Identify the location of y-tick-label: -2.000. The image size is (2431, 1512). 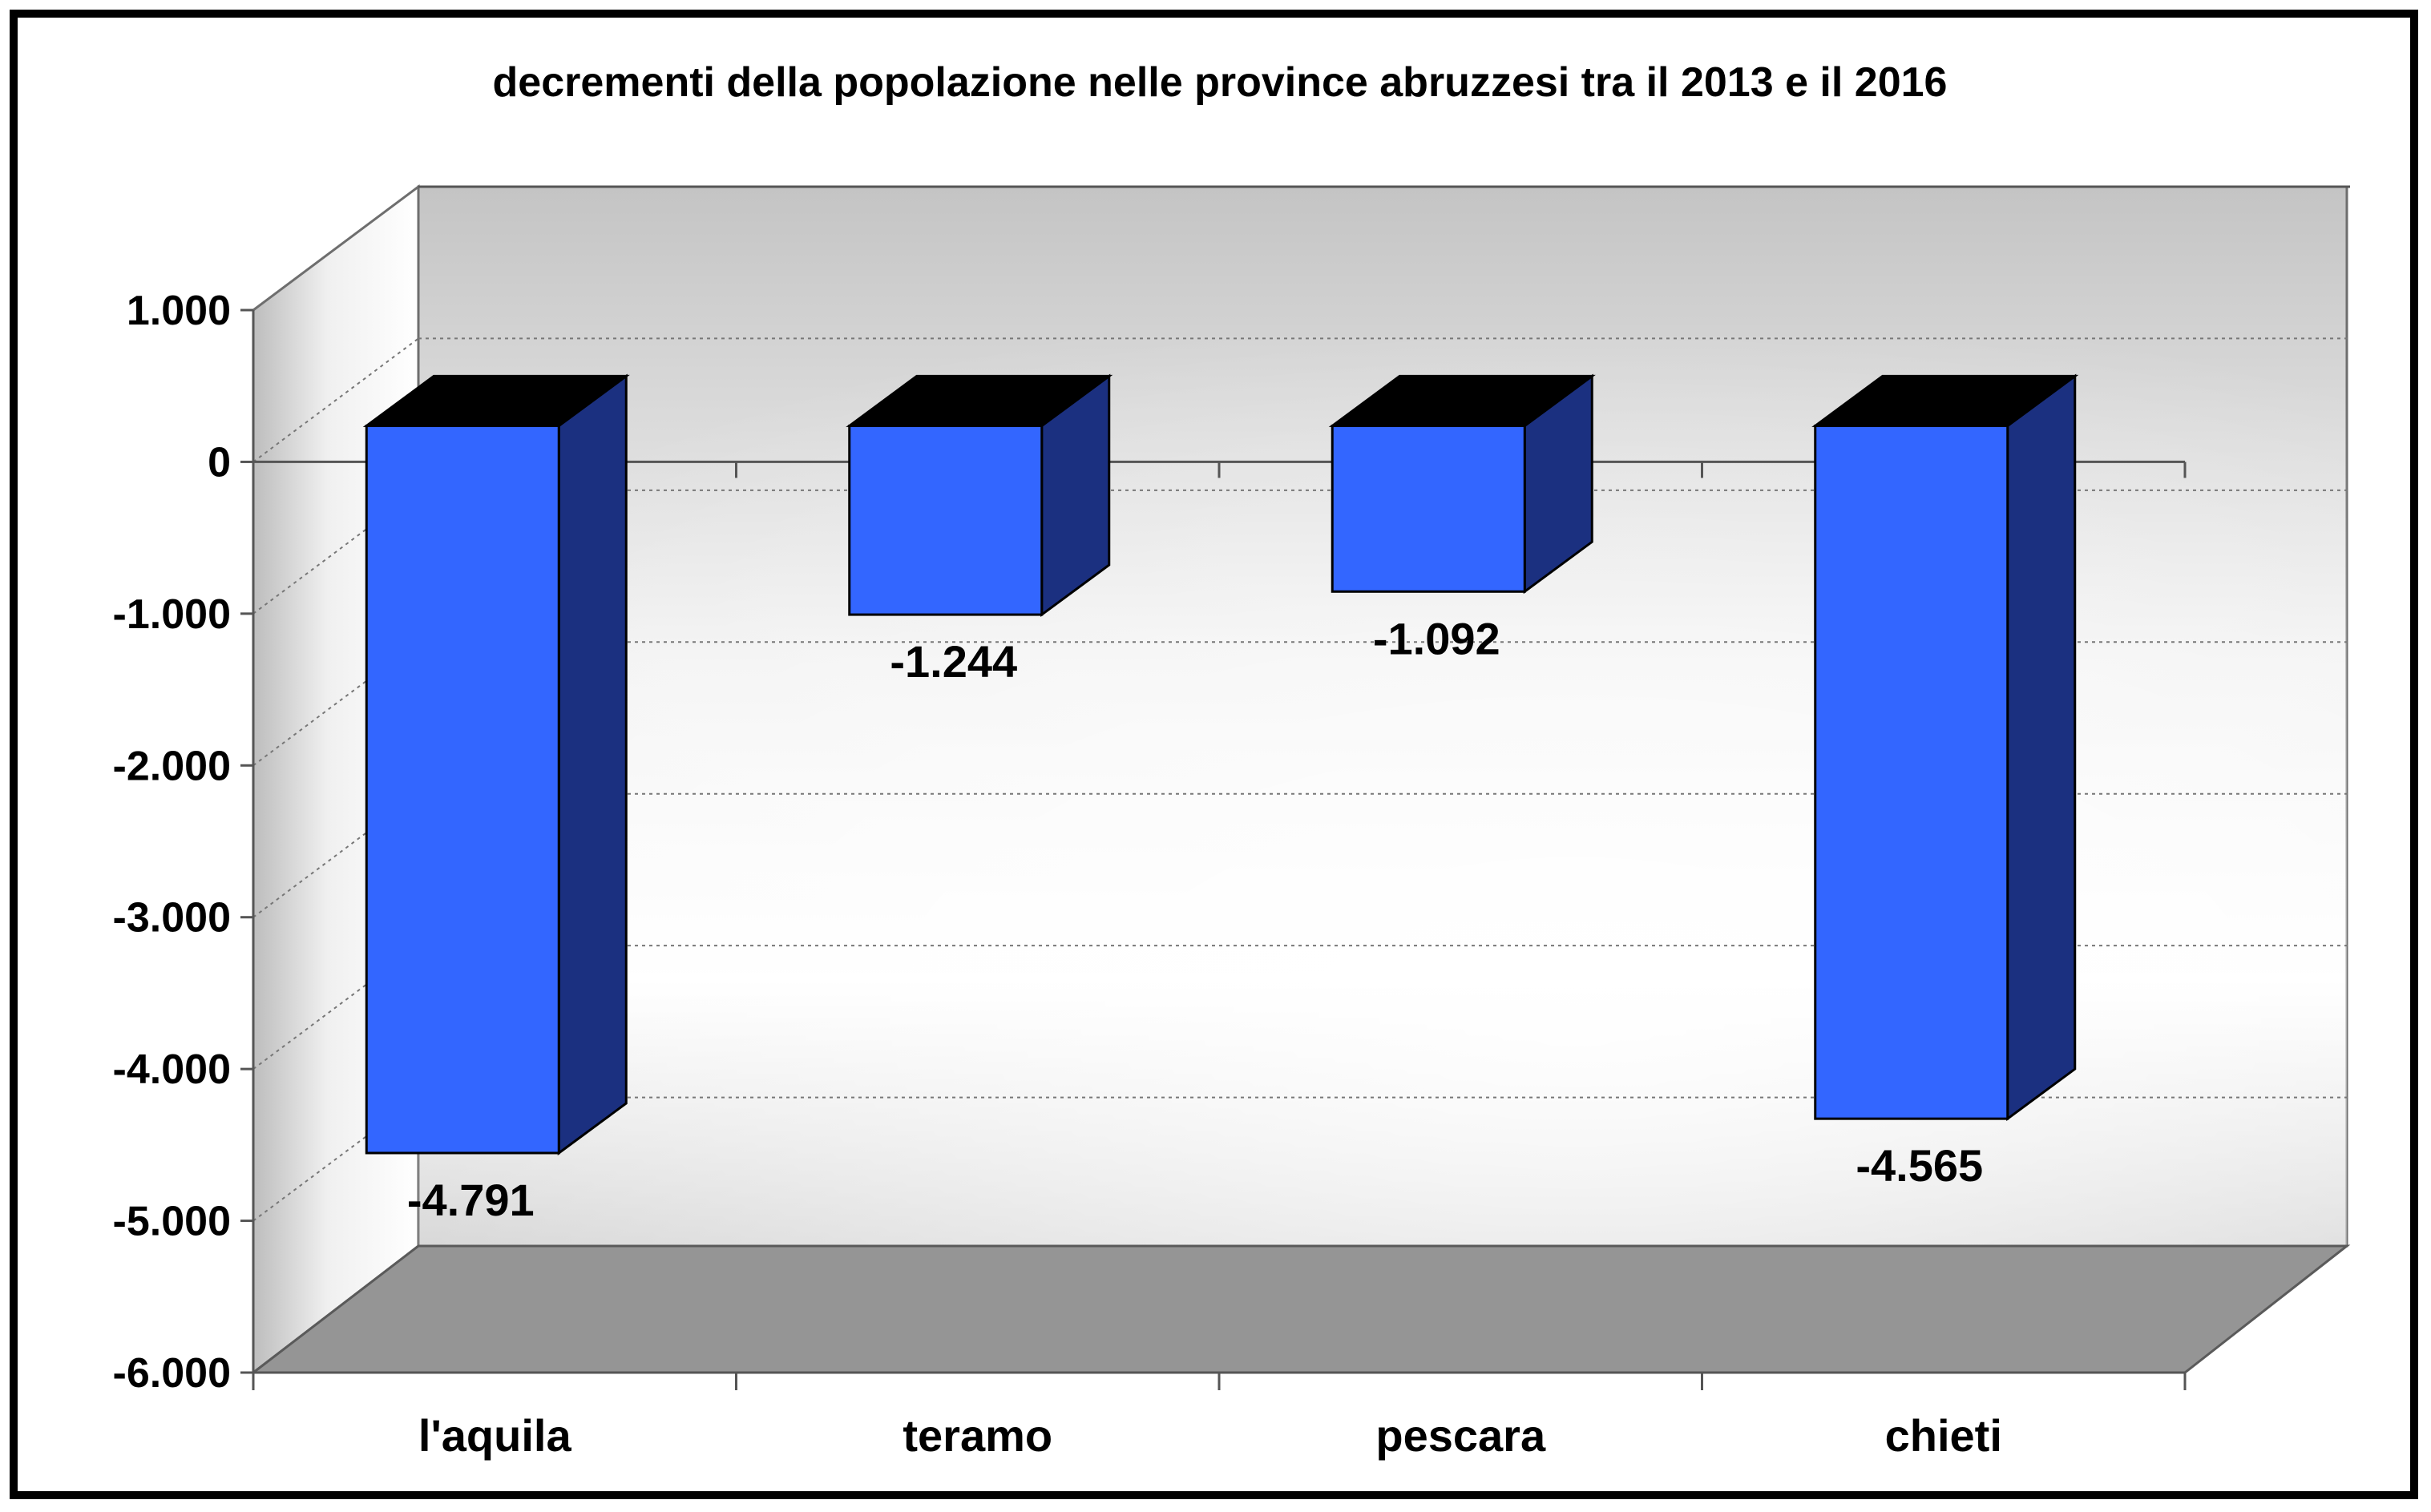
(172, 766).